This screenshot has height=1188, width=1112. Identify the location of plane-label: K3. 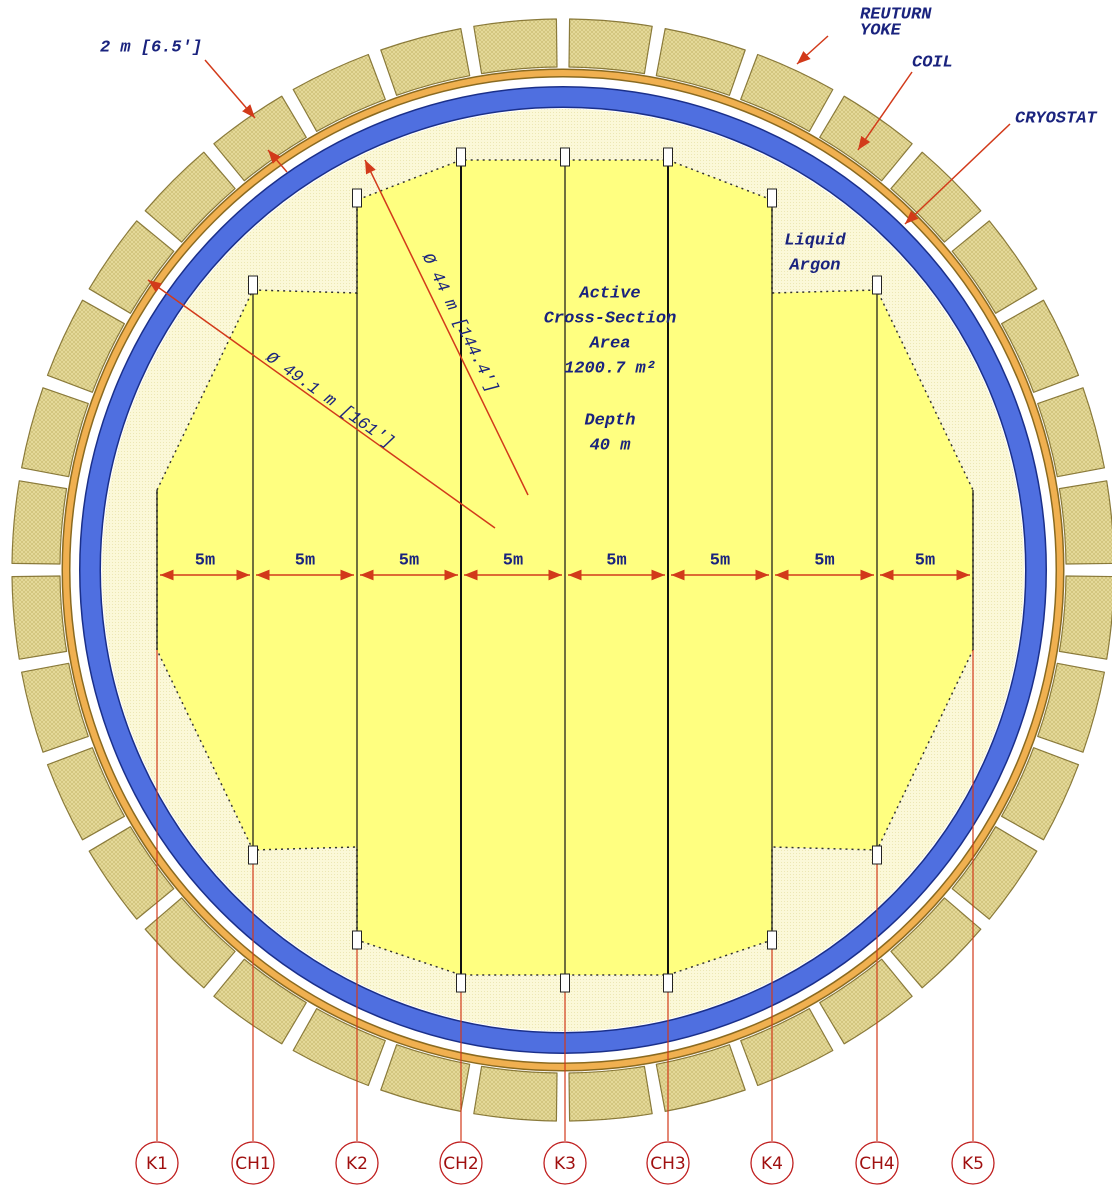
(565, 1164).